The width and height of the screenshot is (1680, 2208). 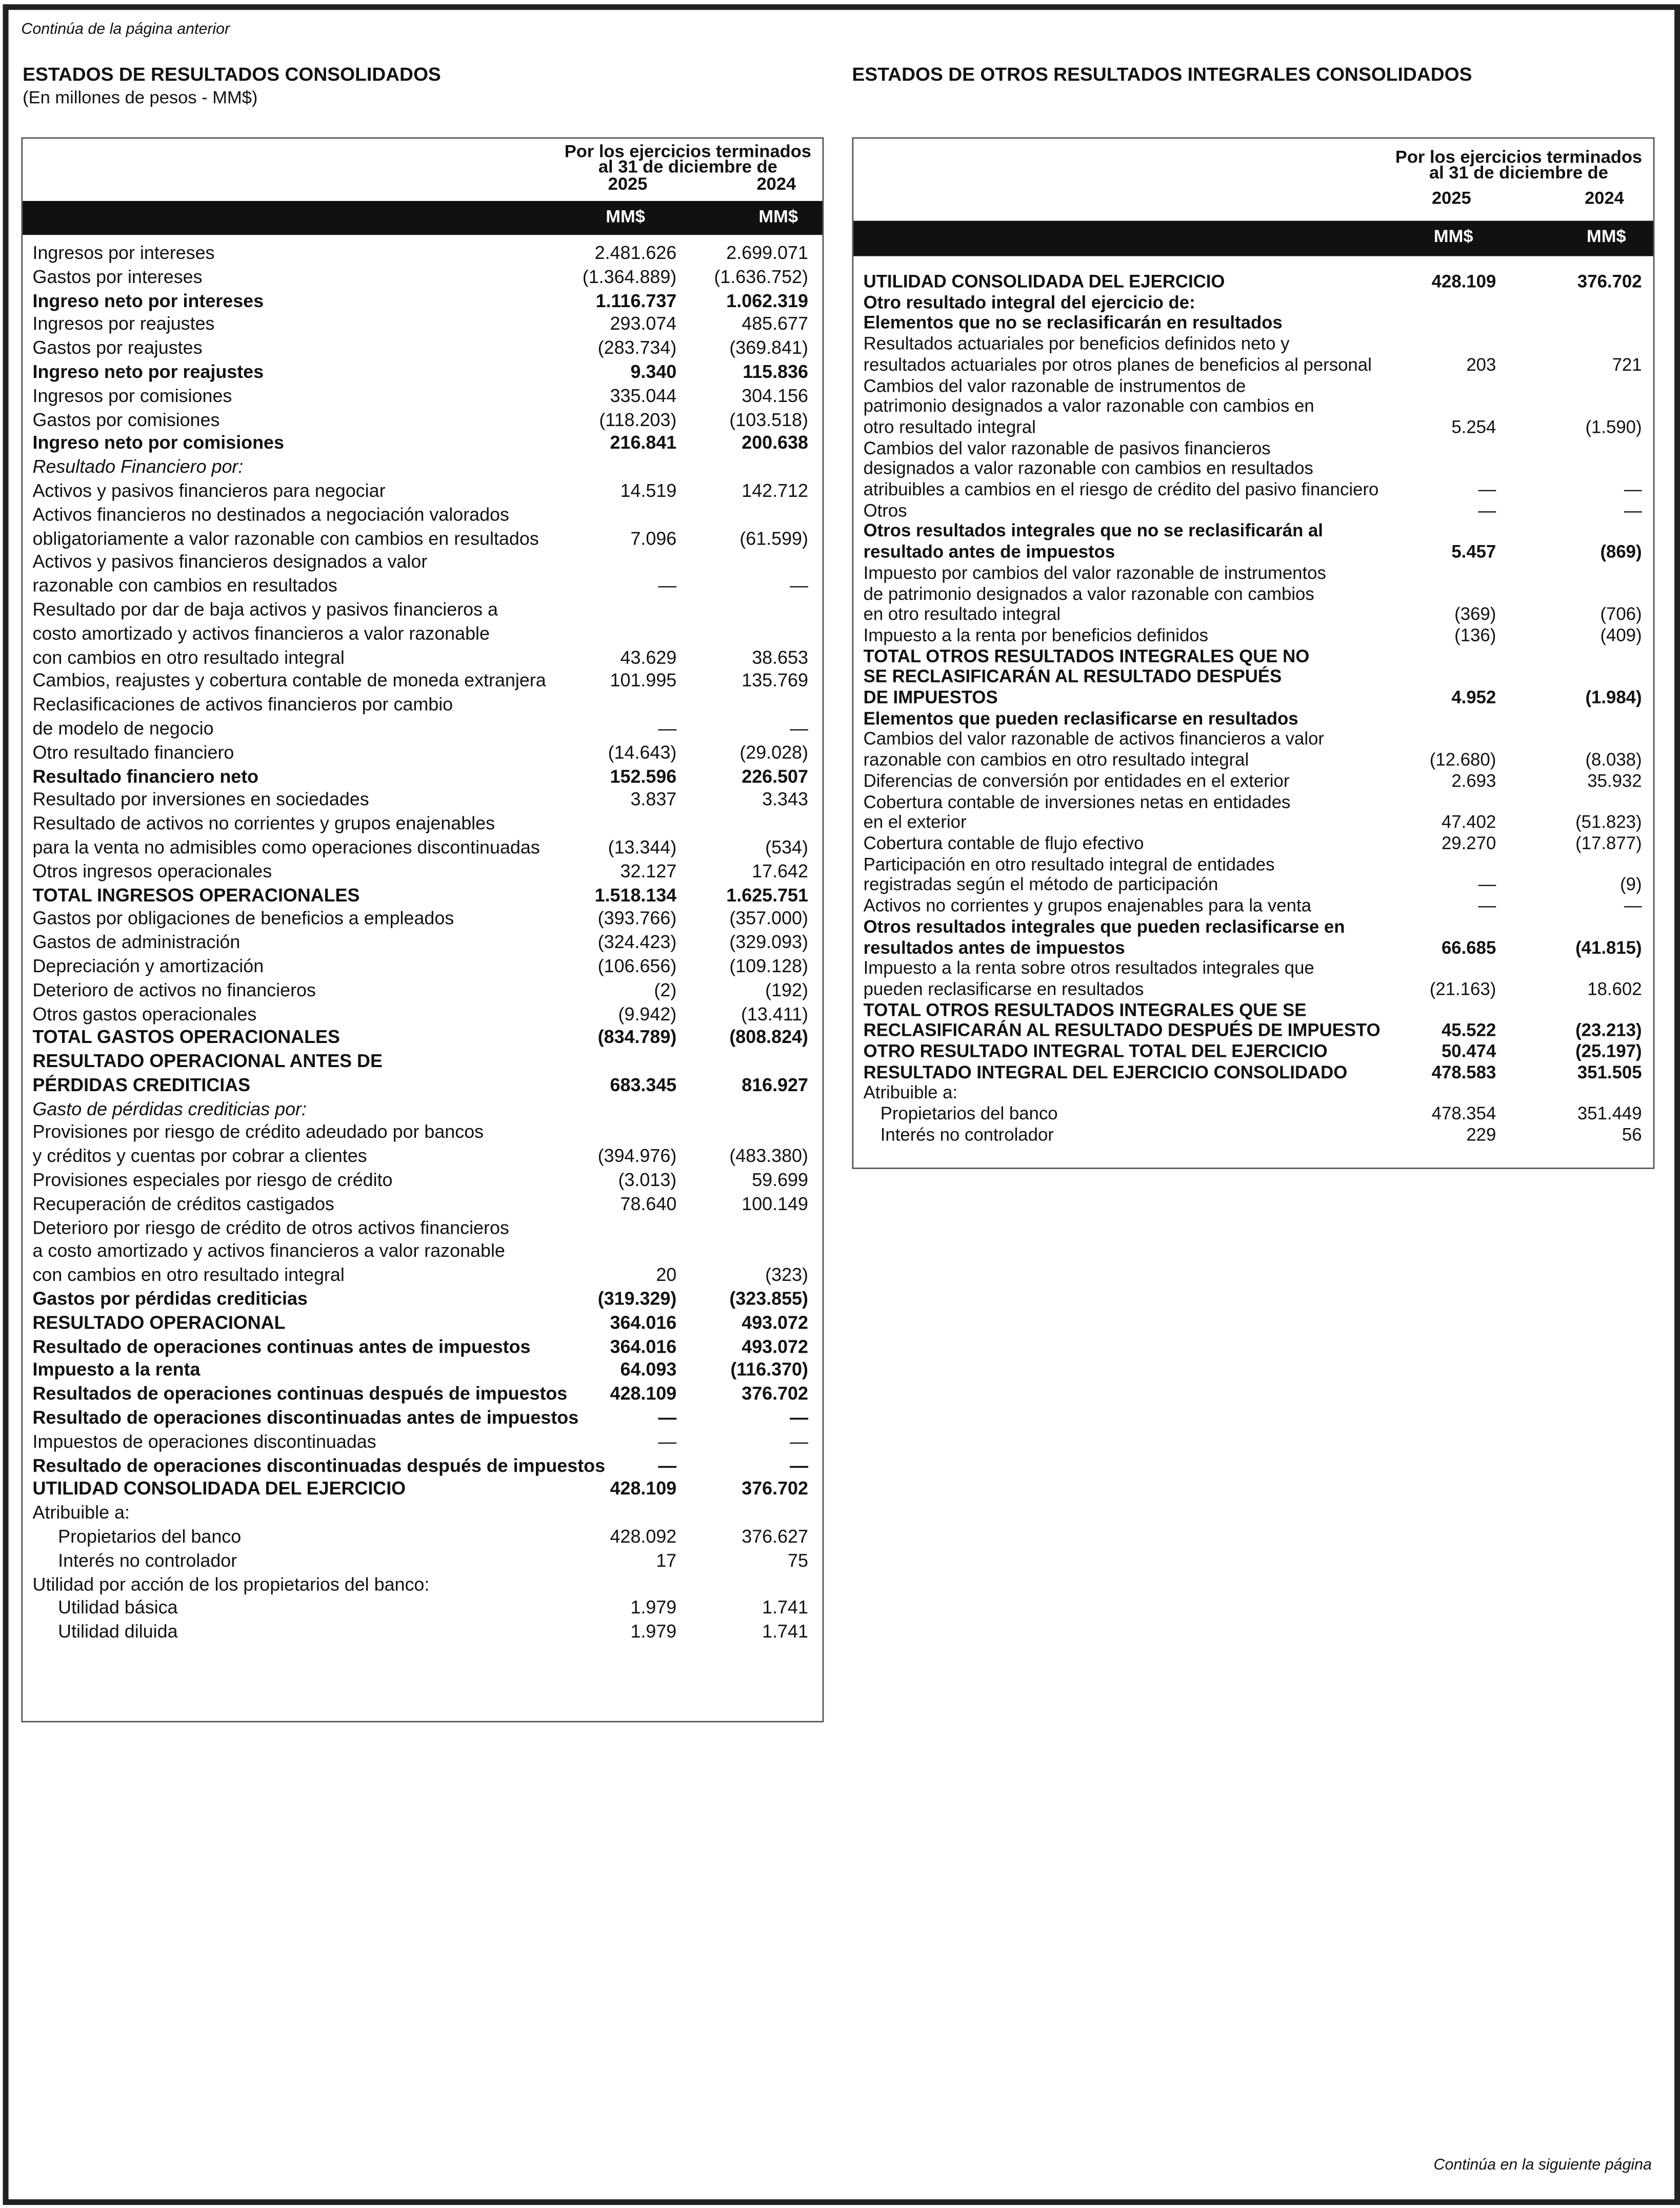 I want to click on row-label: Resultado financiero neto, so click(x=145, y=776).